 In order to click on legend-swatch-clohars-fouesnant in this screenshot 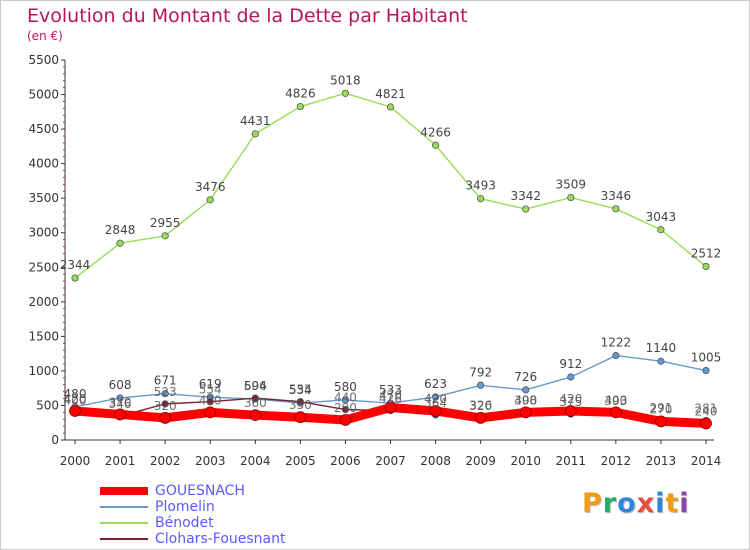, I will do `click(124, 539)`.